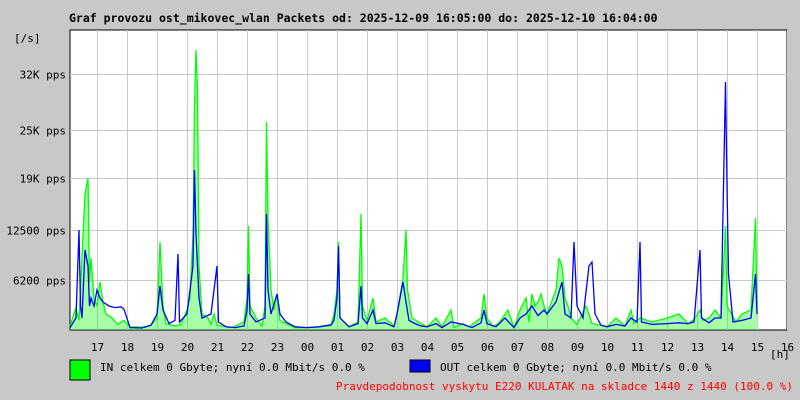 The height and width of the screenshot is (400, 800). Describe the element at coordinates (27, 38) in the screenshot. I see `y-axis-unit: [/s]` at that location.